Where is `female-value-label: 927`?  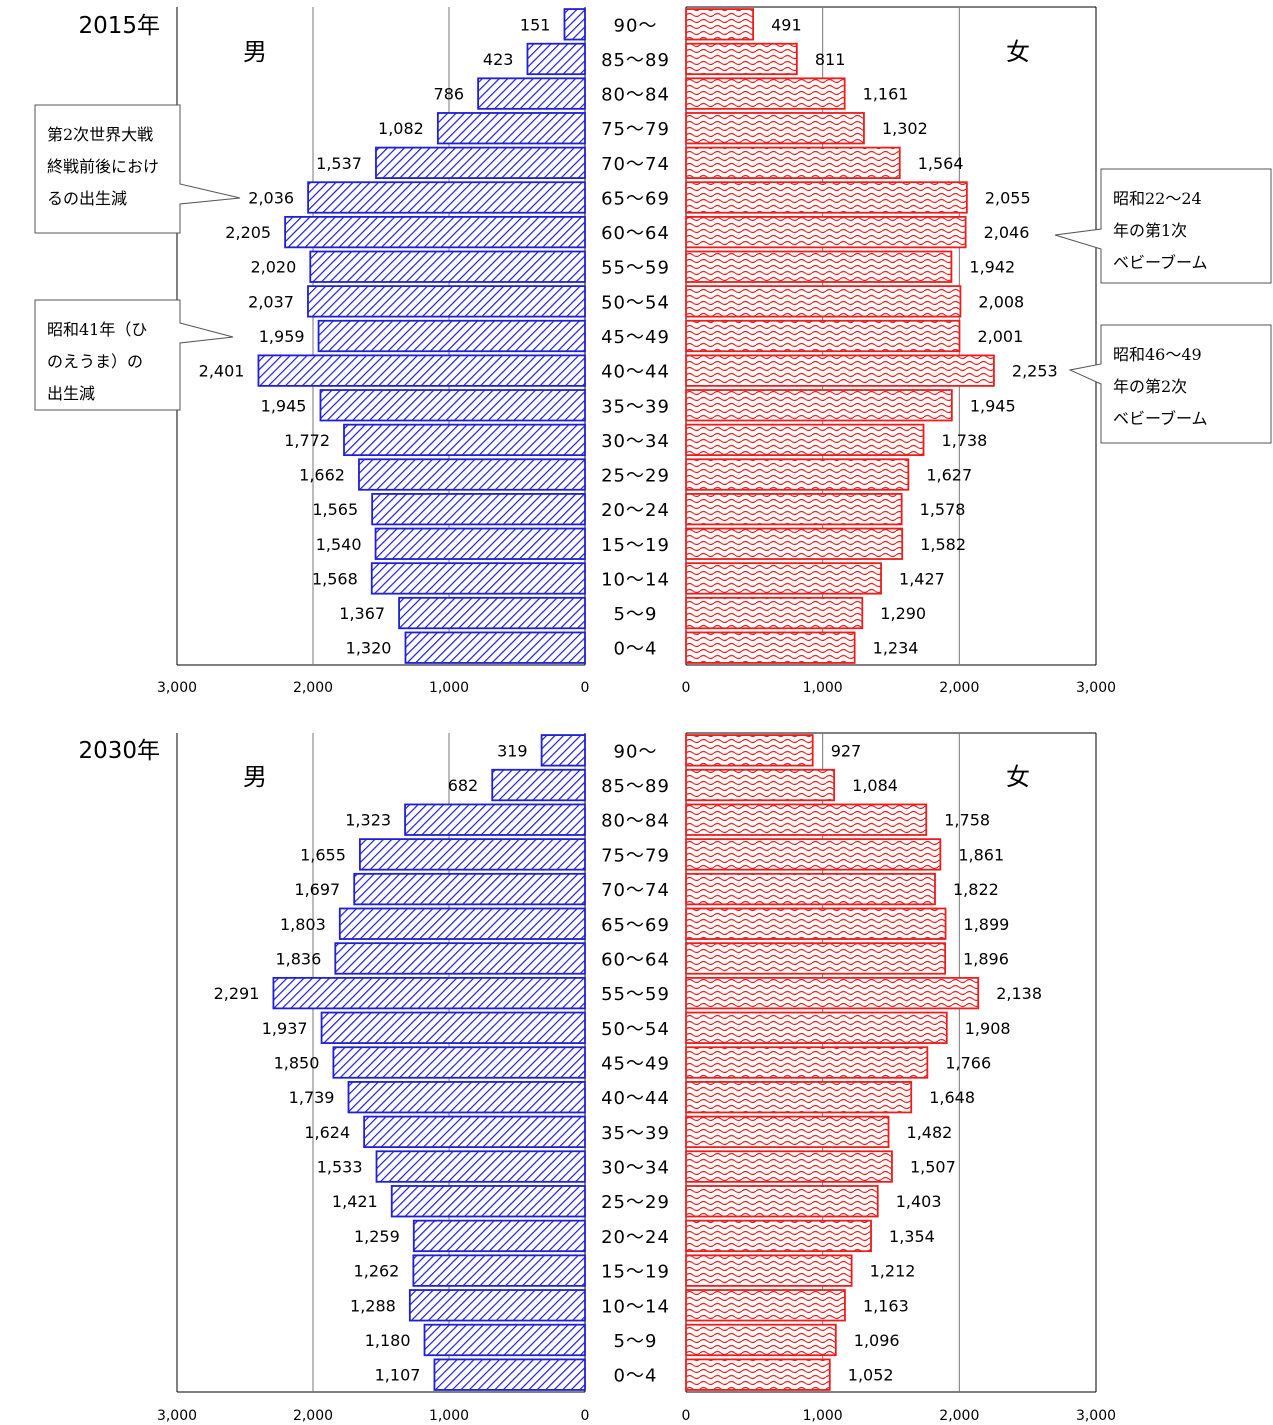 female-value-label: 927 is located at coordinates (846, 750).